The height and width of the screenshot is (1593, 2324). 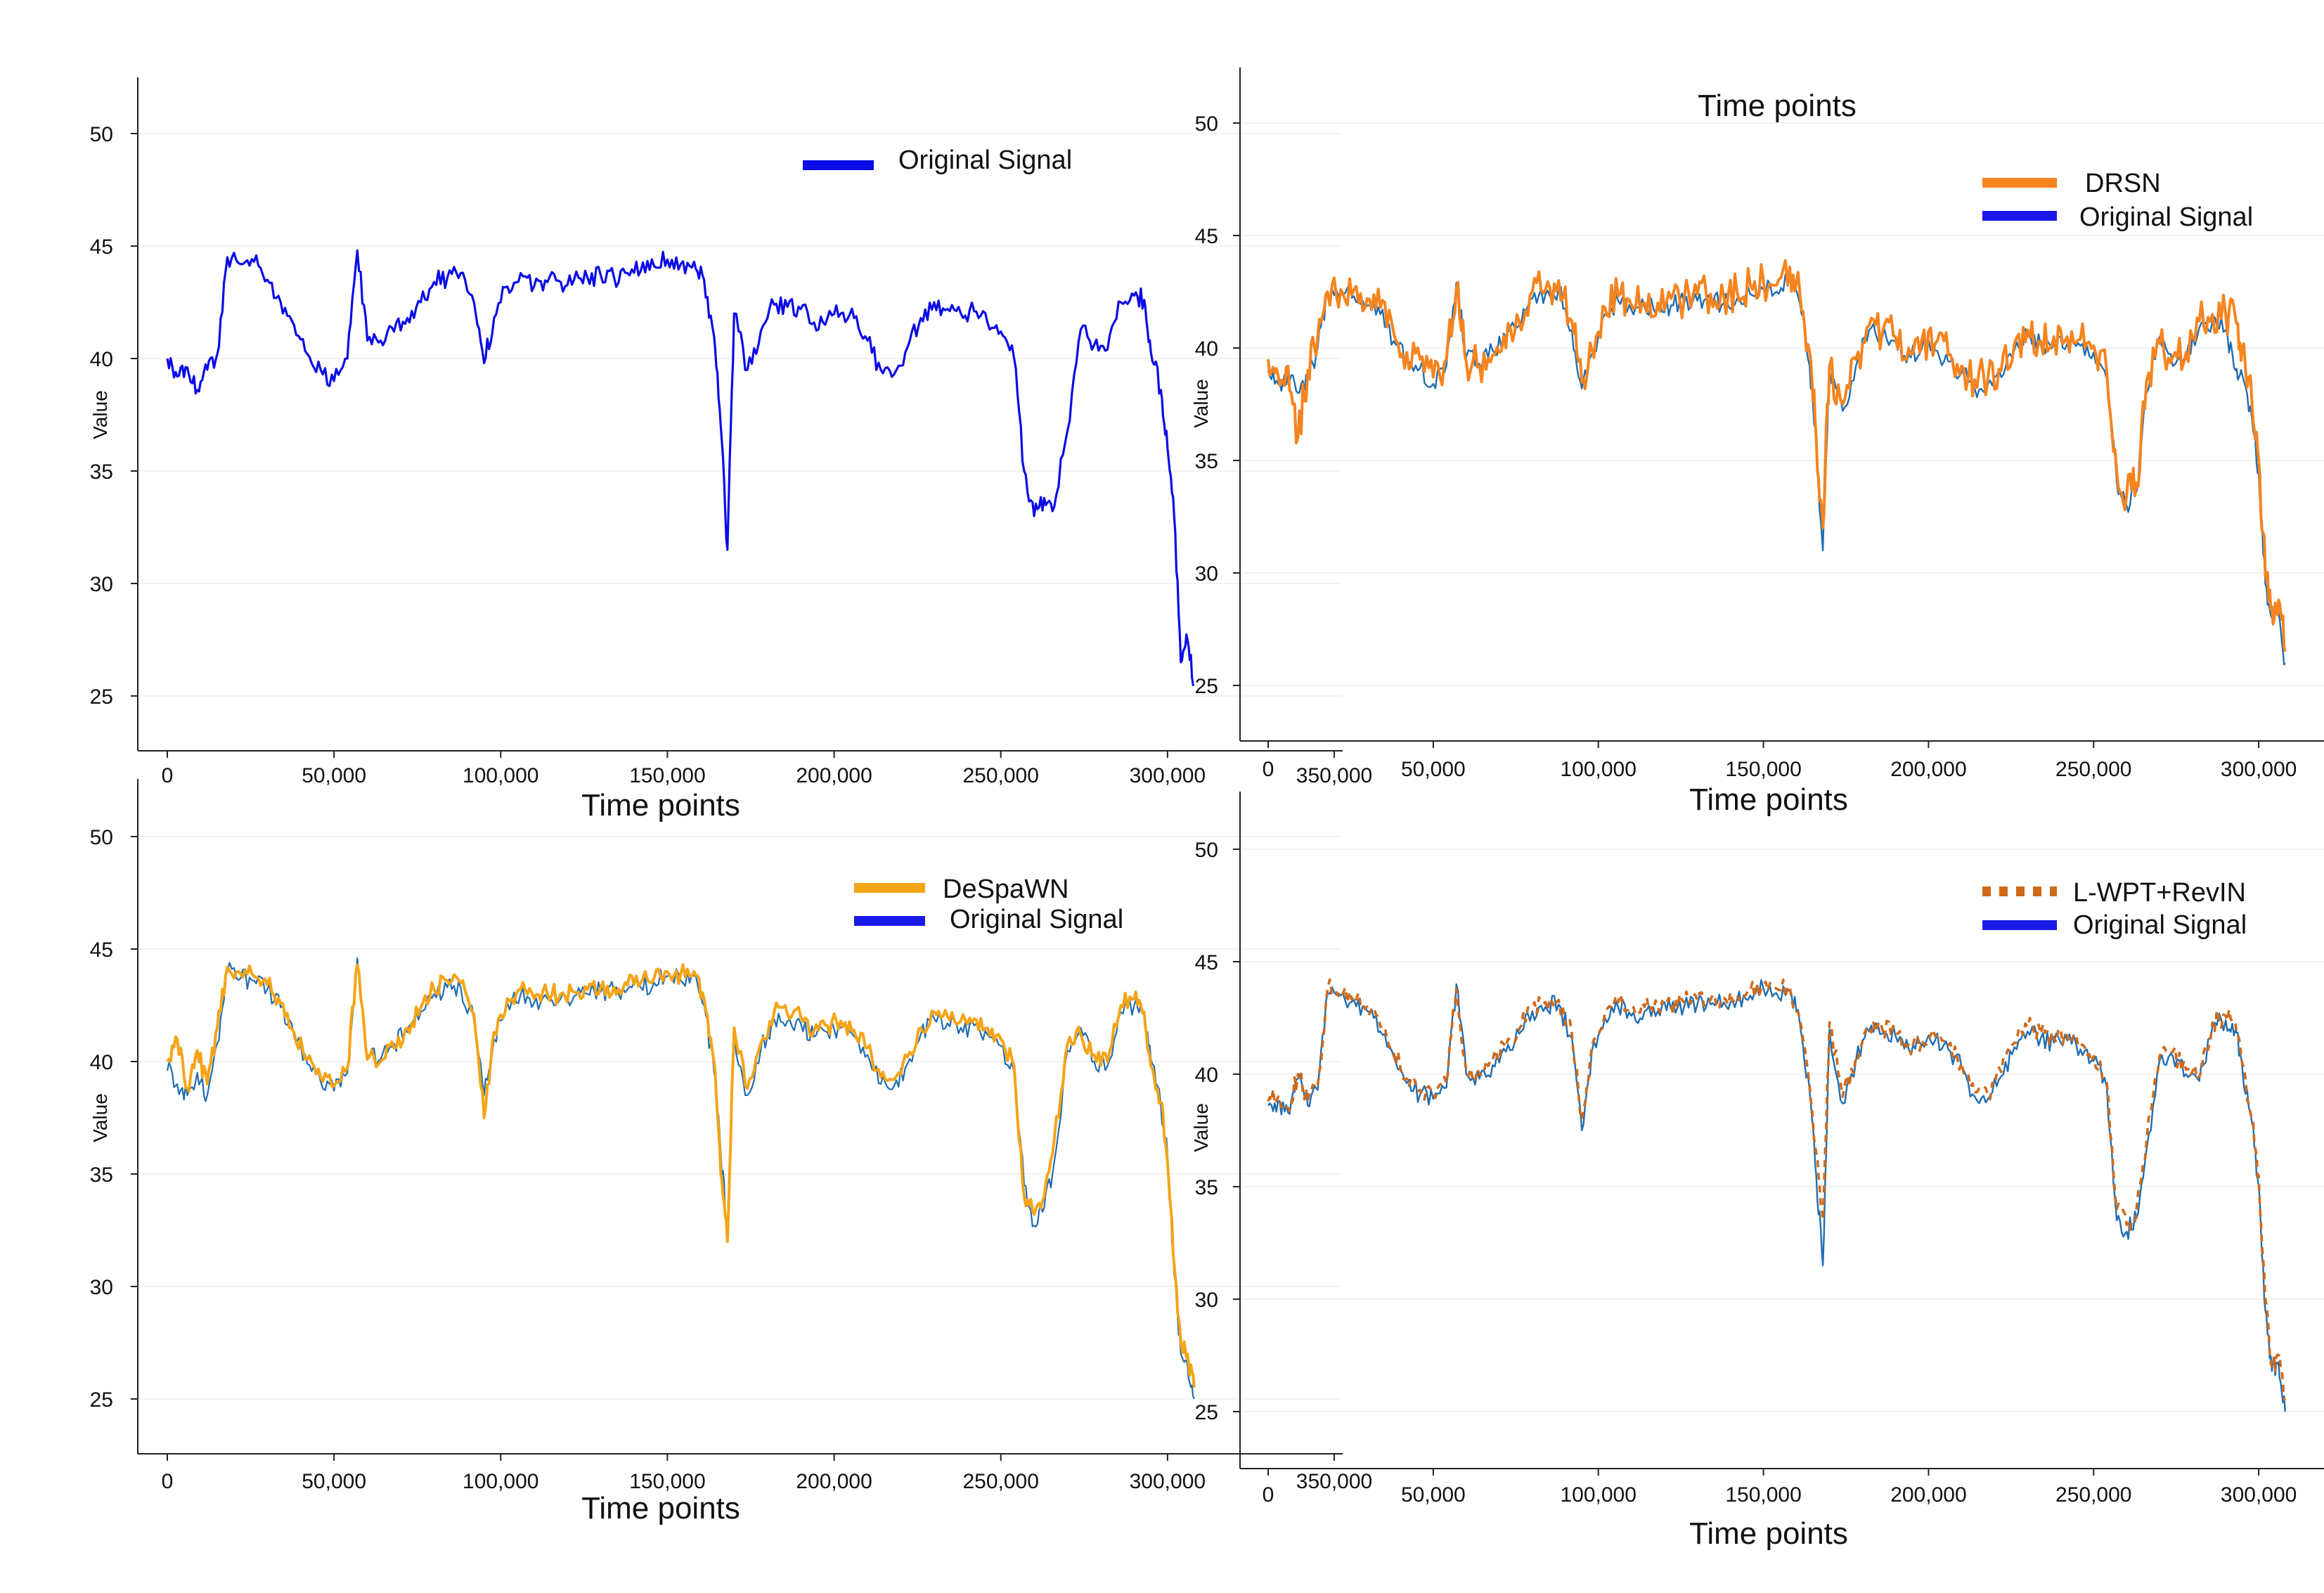 I want to click on legend: DeSpaWN Original Signal, so click(x=988, y=905).